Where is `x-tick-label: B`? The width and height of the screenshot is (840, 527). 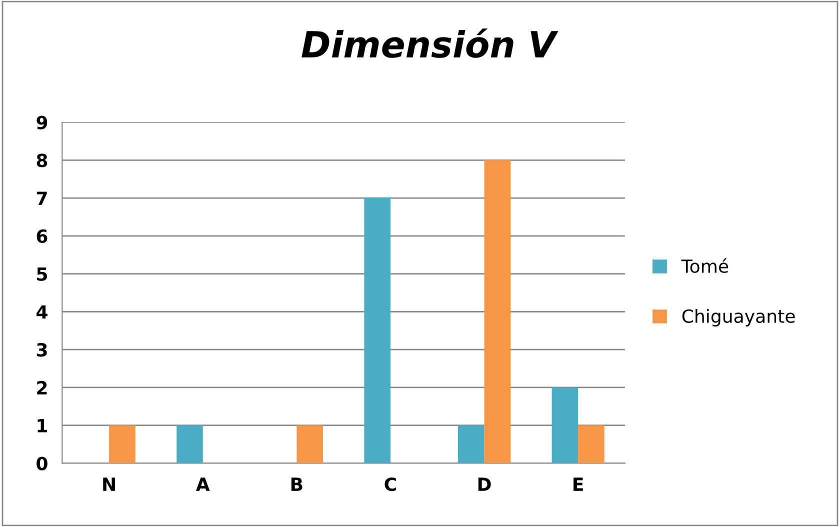
x-tick-label: B is located at coordinates (296, 484).